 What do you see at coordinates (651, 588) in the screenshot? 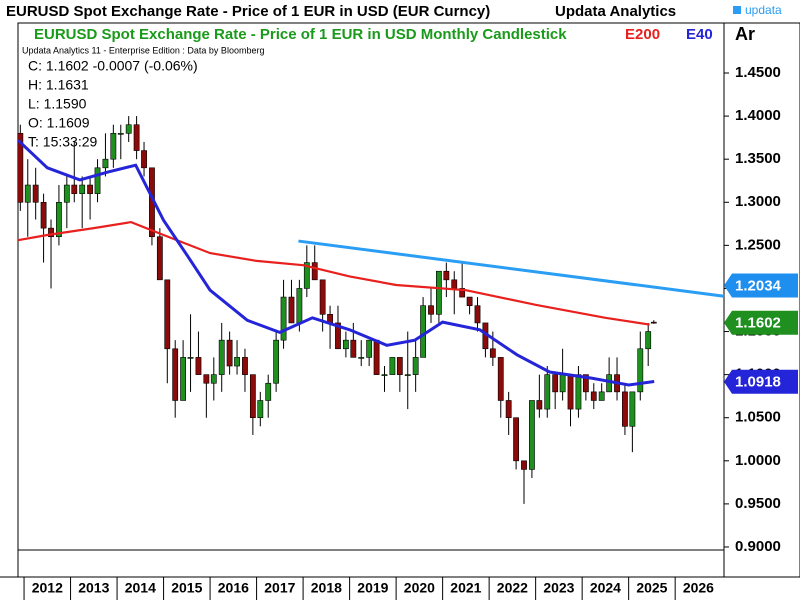
I see `x-tick-label: 2025` at bounding box center [651, 588].